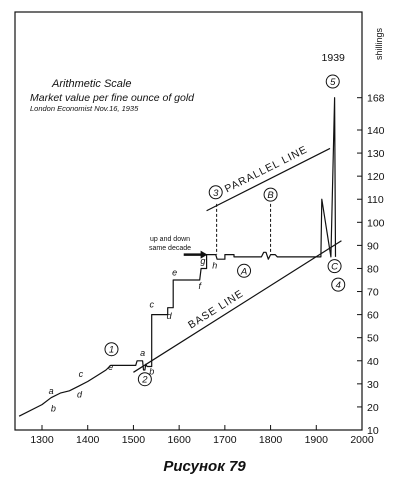 This screenshot has width=409, height=489. Describe the element at coordinates (202, 435) in the screenshot. I see `x-axis-ticks: 1300 1400 1500 1600 1700 1800 1900 2000` at that location.